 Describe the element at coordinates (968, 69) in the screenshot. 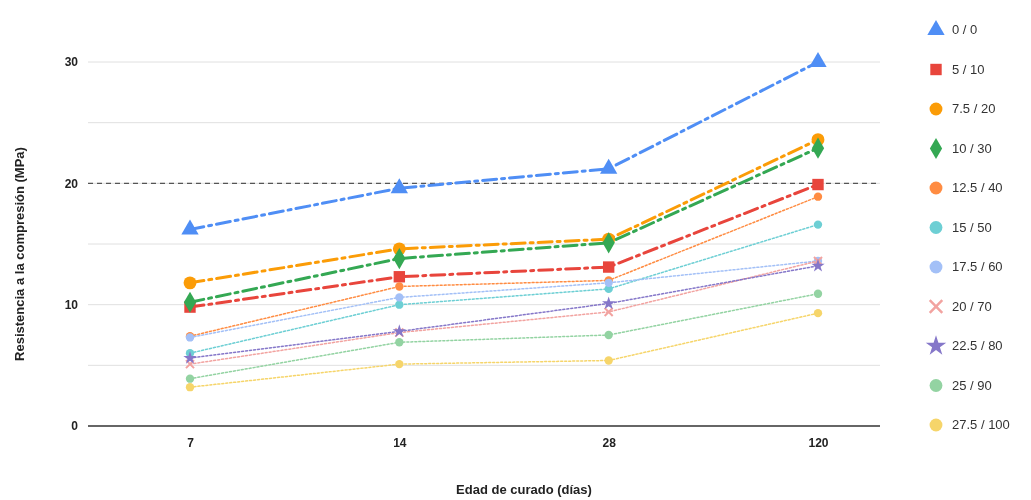

I see `legend-label: 5 / 10` at that location.